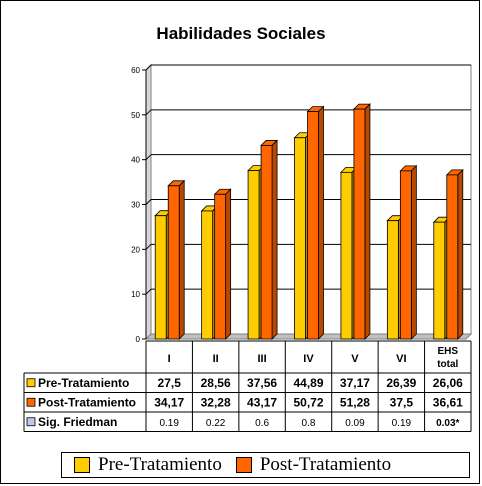 The width and height of the screenshot is (482, 486). Describe the element at coordinates (138, 339) in the screenshot. I see `y-tick-label: 0` at that location.